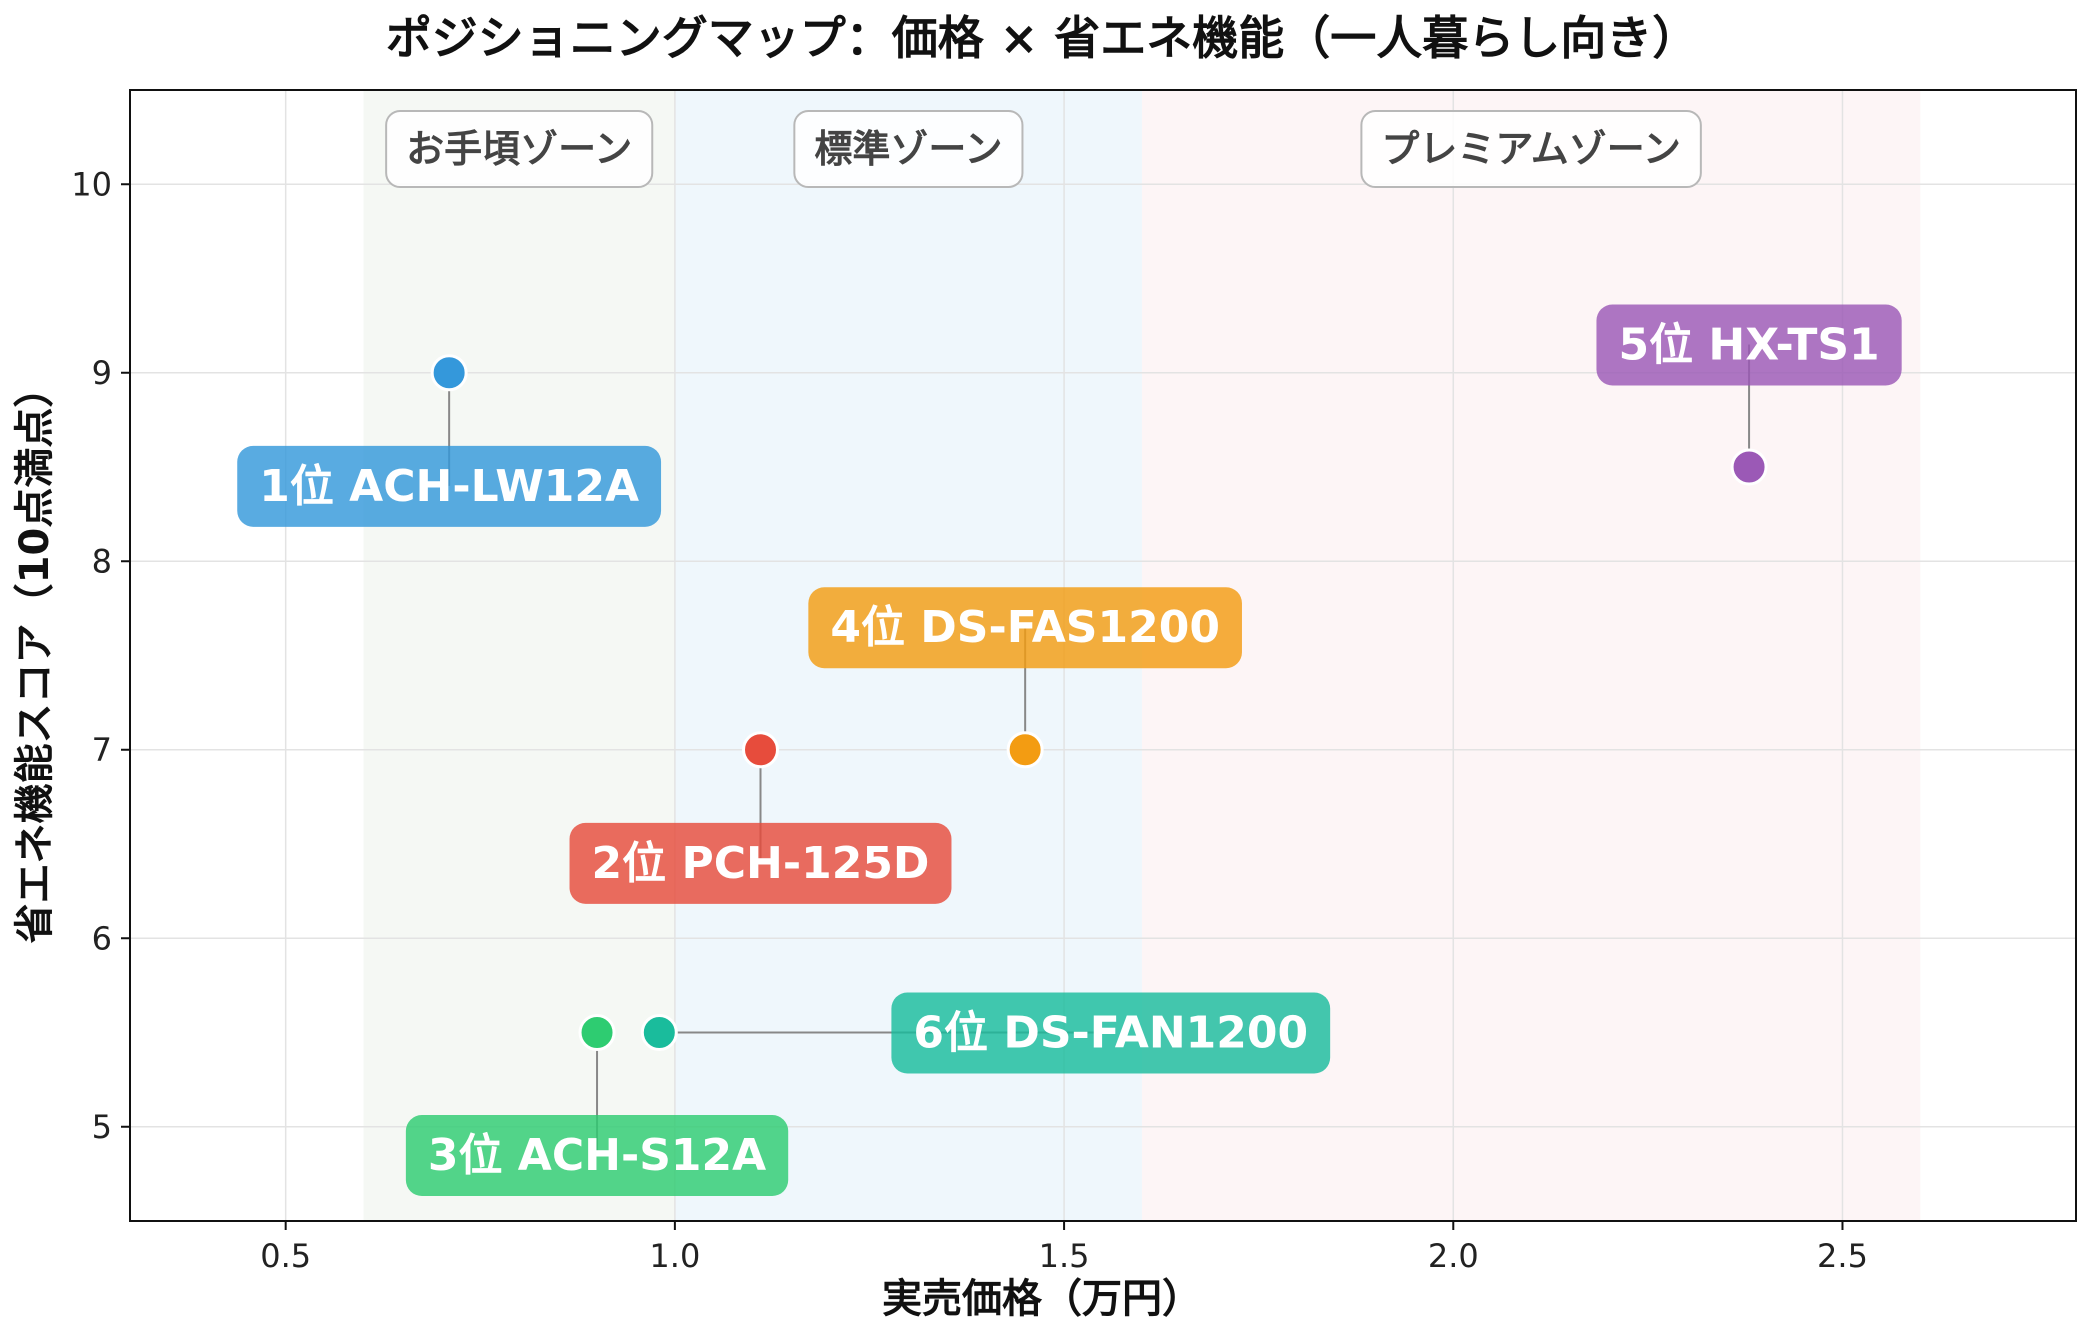 This screenshot has width=2084, height=1334. I want to click on y-tick-label-4: 8, so click(102, 561).